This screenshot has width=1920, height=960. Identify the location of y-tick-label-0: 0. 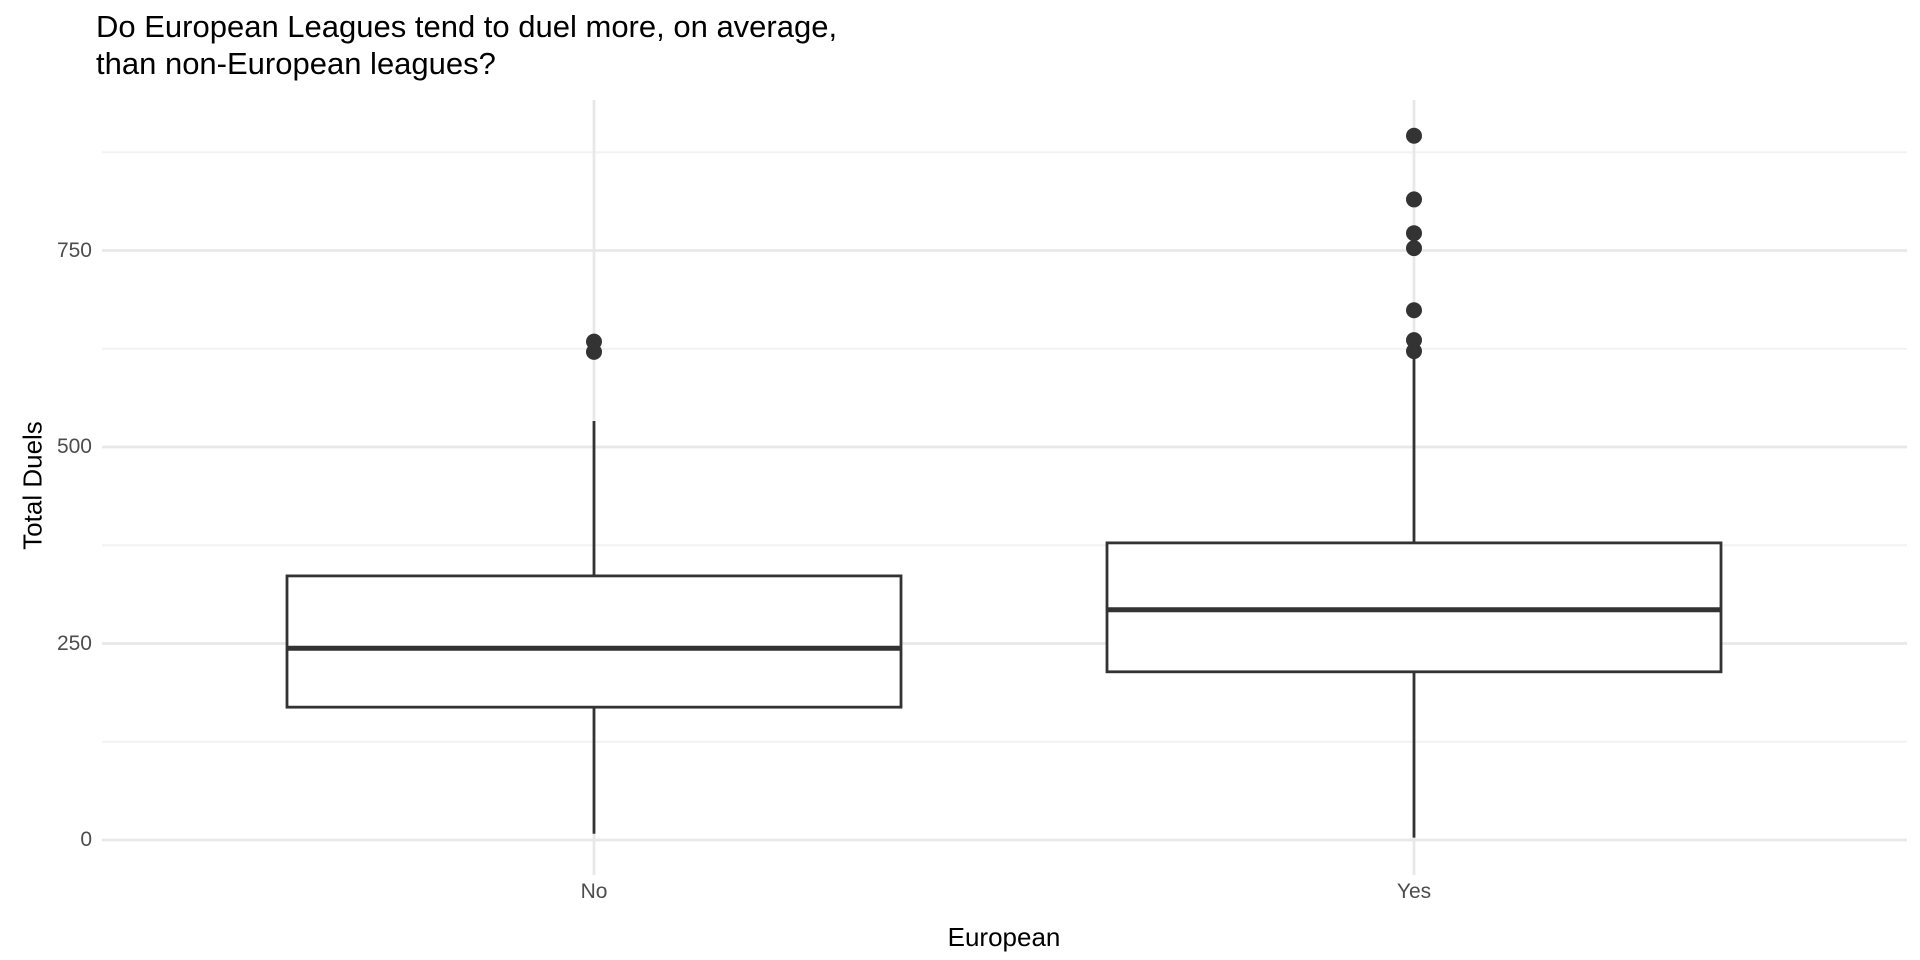
(86, 839).